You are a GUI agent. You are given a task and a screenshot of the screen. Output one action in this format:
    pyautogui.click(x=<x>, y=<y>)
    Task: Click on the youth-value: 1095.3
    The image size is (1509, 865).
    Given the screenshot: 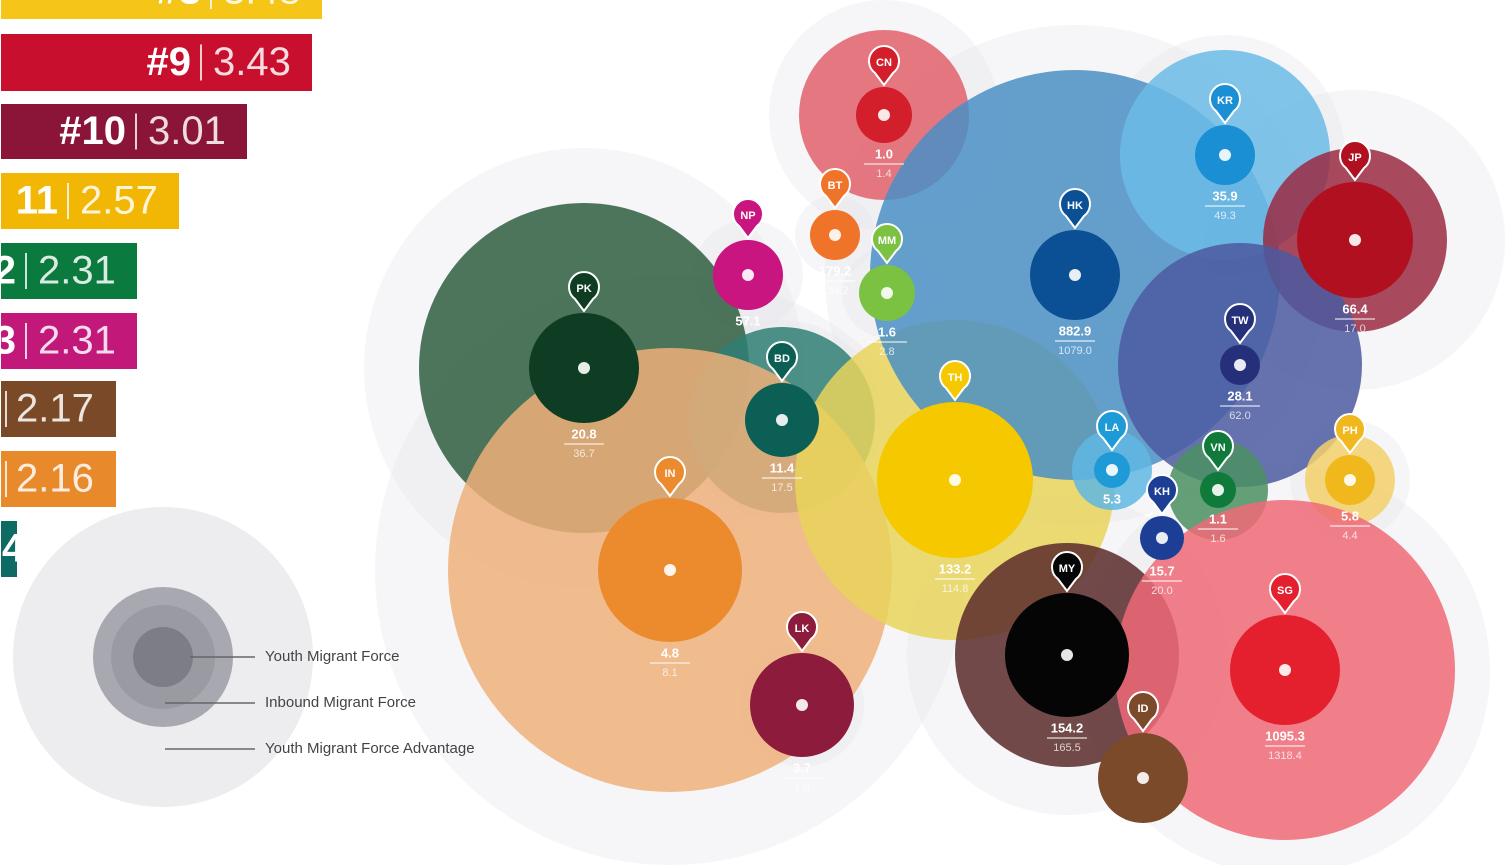 What is the action you would take?
    pyautogui.click(x=1285, y=735)
    